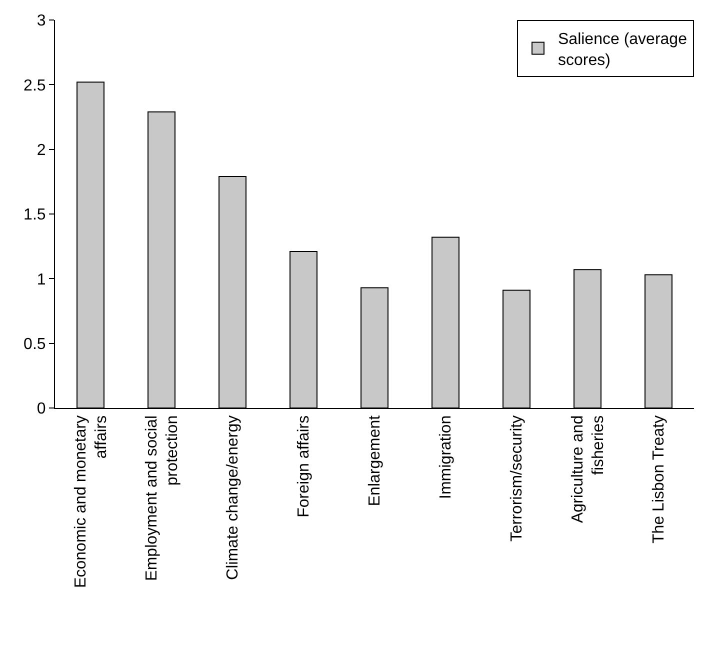  I want to click on x-tick-label: Agriculture and fisheries, so click(588, 469).